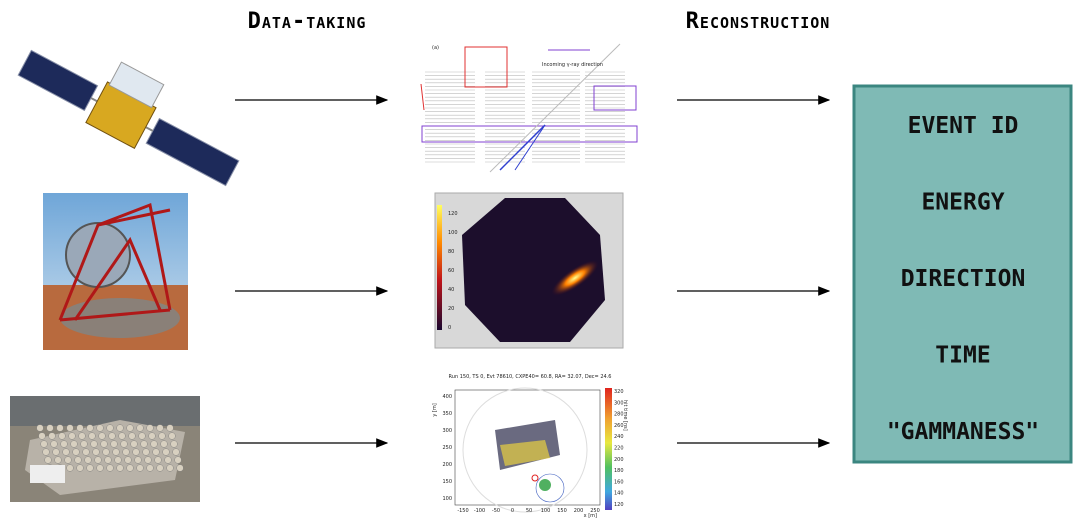 Image resolution: width=1074 pixels, height=521 pixels. I want to click on x-tick-label: 0, so click(512, 511).